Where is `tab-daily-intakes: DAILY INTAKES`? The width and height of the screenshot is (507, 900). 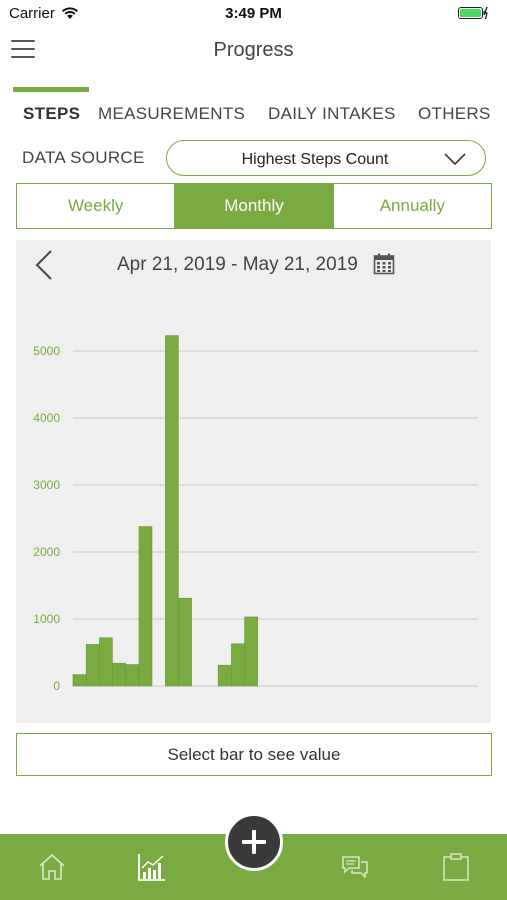
tab-daily-intakes: DAILY INTAKES is located at coordinates (332, 113).